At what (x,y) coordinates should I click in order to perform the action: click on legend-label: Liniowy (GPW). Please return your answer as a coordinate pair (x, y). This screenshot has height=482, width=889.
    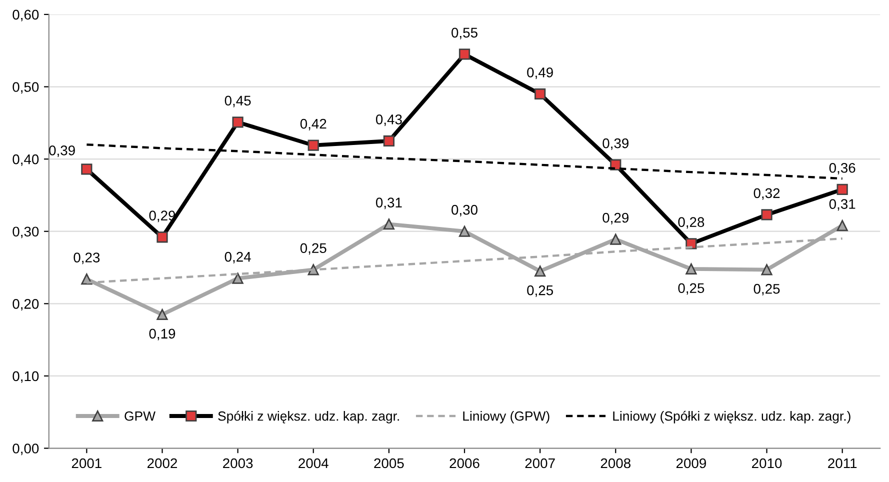
    Looking at the image, I should click on (506, 417).